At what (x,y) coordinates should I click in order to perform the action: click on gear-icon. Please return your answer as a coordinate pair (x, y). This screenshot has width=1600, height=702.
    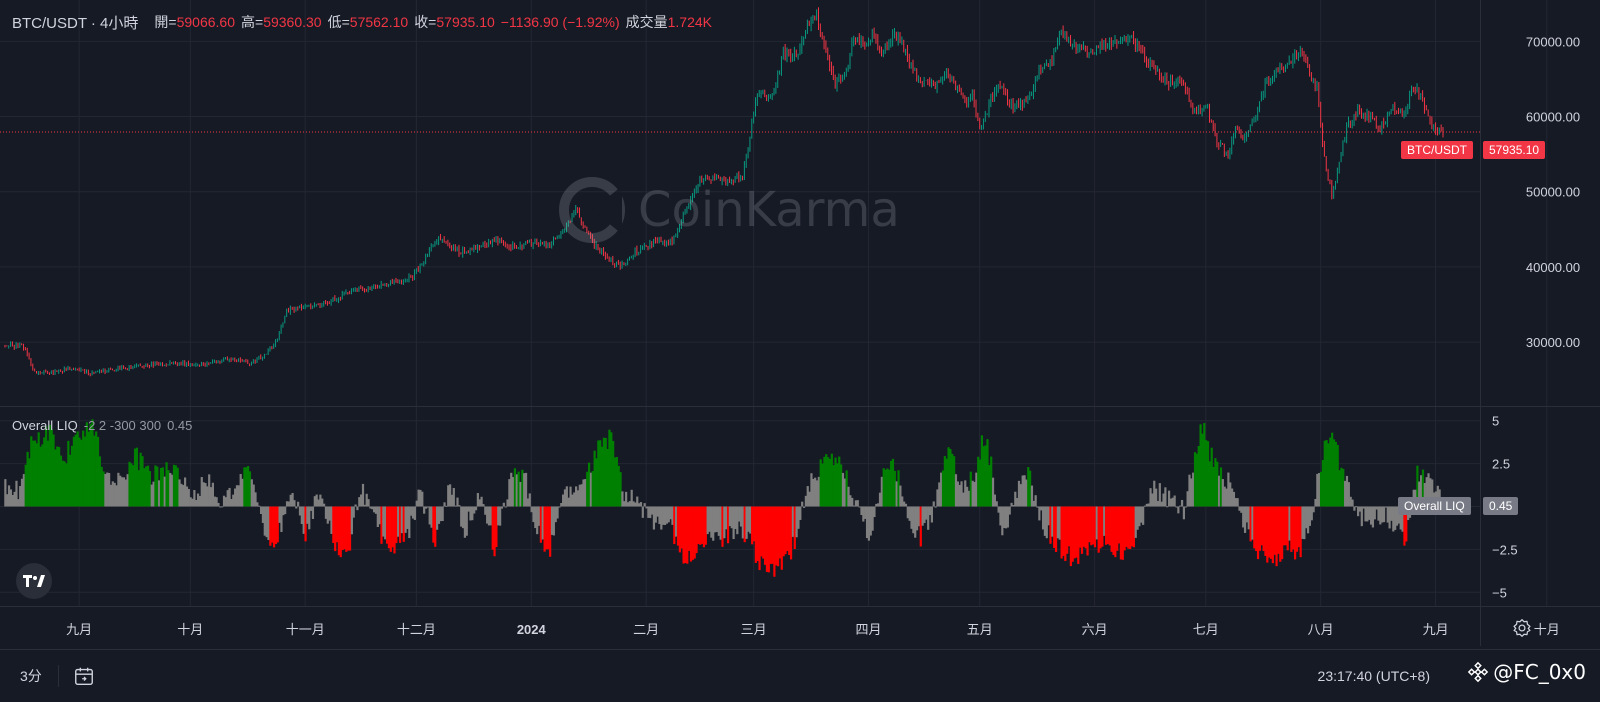
    Looking at the image, I should click on (1522, 628).